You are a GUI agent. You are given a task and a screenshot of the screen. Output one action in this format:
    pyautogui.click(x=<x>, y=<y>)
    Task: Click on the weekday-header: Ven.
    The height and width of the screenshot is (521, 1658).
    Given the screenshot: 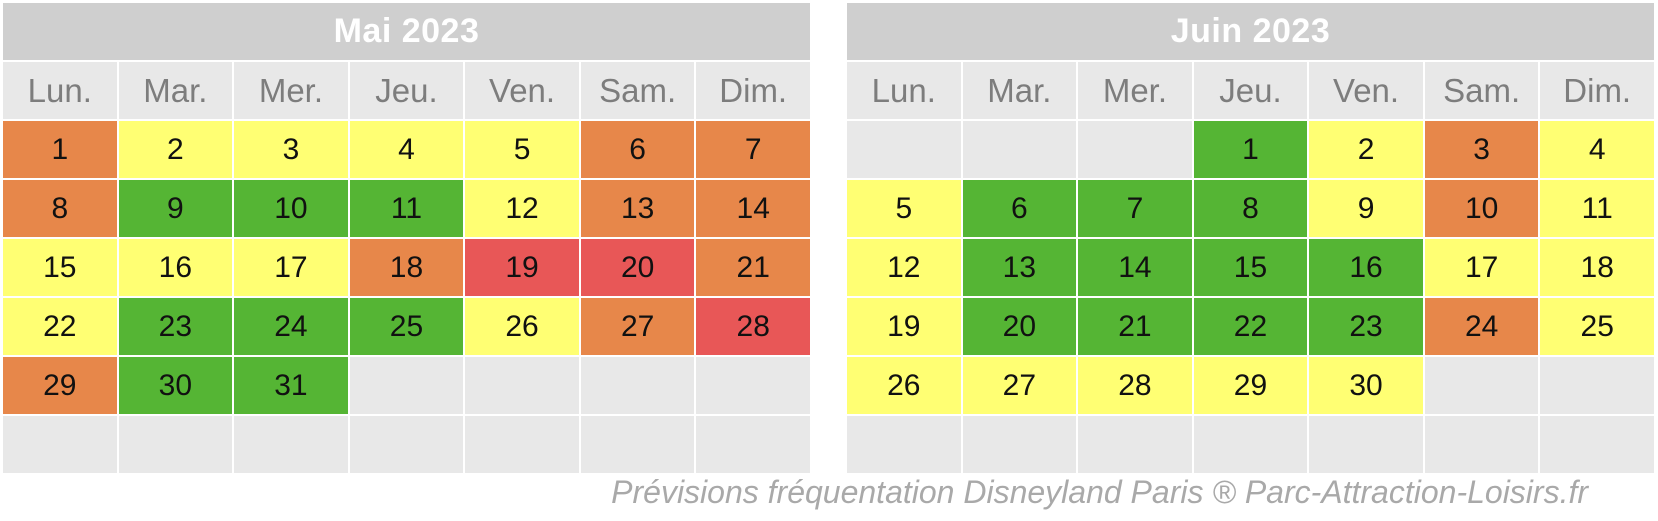 What is the action you would take?
    pyautogui.click(x=522, y=90)
    